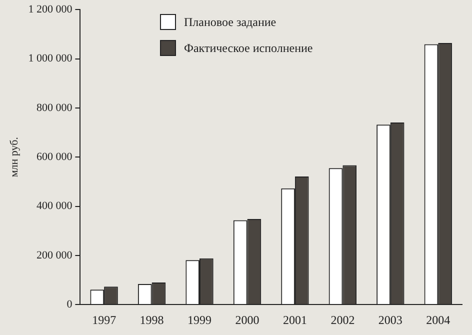 Image resolution: width=472 pixels, height=335 pixels. I want to click on y-tick-label: 1 000 000, so click(50, 58).